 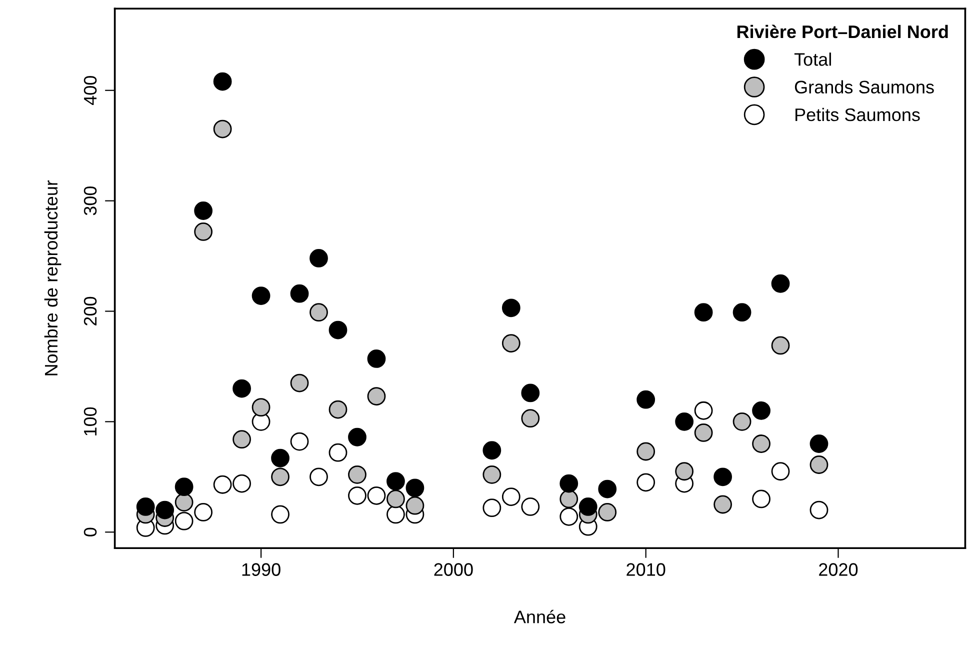 What do you see at coordinates (842, 31) in the screenshot?
I see `legend-title: Rivière Port–Daniel Nord` at bounding box center [842, 31].